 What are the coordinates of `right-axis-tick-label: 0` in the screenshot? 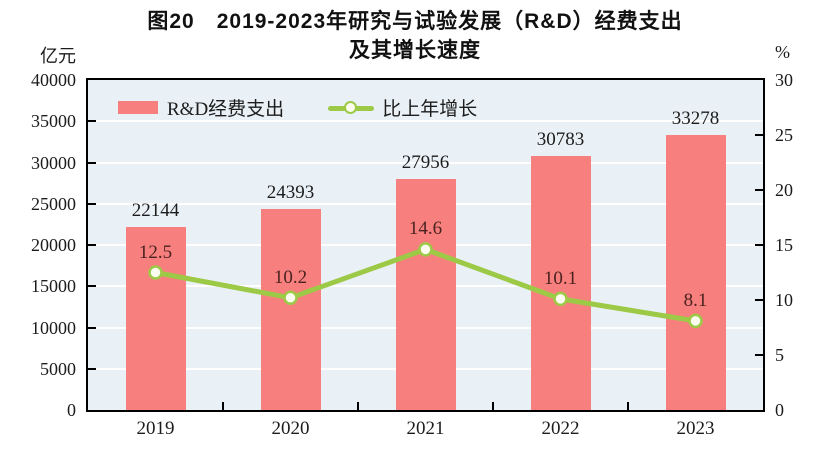 It's located at (779, 410).